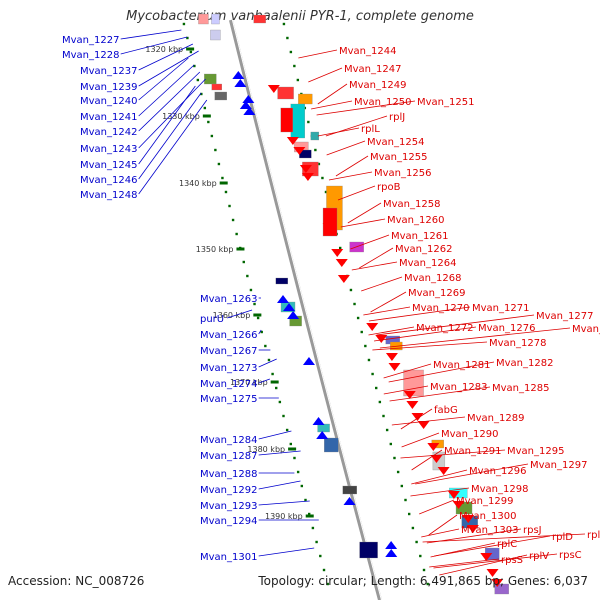 This screenshot has width=600, height=600. What do you see at coordinates (520, 388) in the screenshot?
I see `right-gene-label: Mvan_1285` at bounding box center [520, 388].